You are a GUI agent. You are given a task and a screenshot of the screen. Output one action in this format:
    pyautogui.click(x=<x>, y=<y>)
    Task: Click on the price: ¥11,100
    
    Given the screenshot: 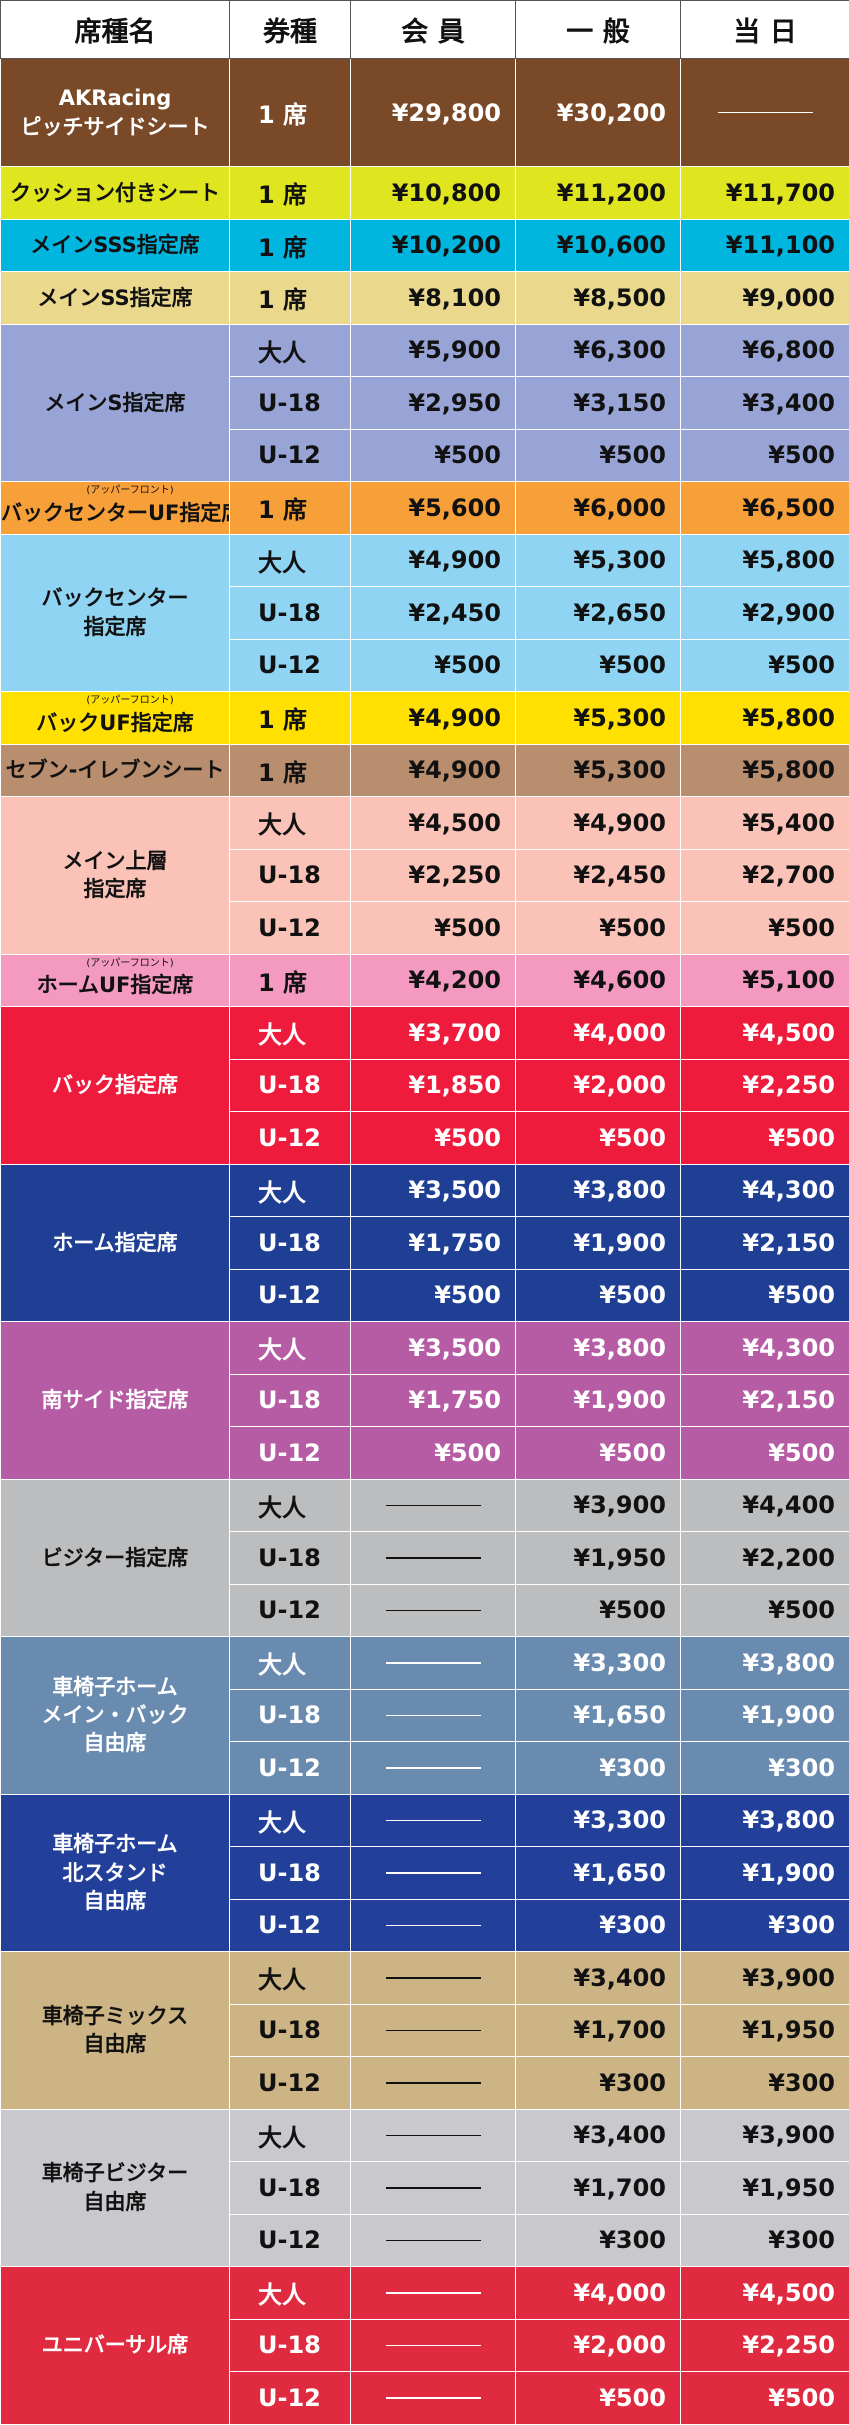 What is the action you would take?
    pyautogui.click(x=764, y=245)
    